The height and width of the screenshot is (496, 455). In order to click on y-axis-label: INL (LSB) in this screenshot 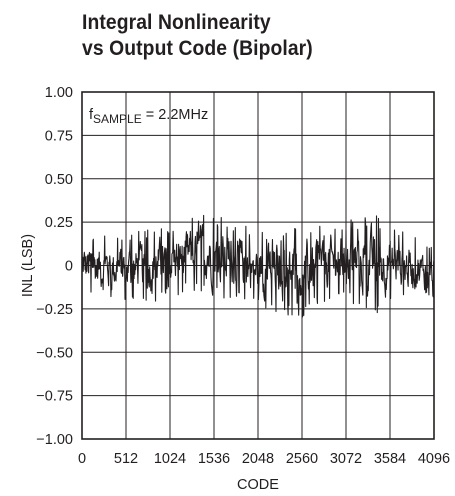, I will do `click(28, 265)`.